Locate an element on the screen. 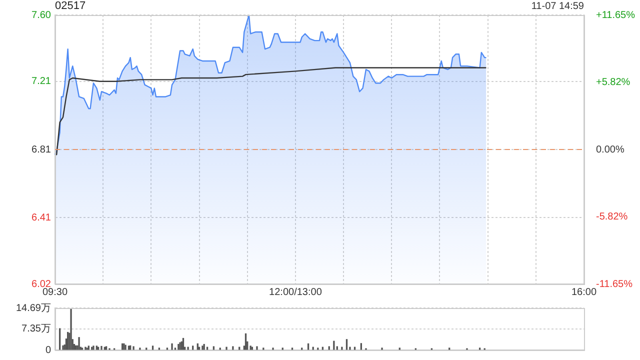 This screenshot has height=360, width=640. y-tick-label: 14.69万 is located at coordinates (33, 308).